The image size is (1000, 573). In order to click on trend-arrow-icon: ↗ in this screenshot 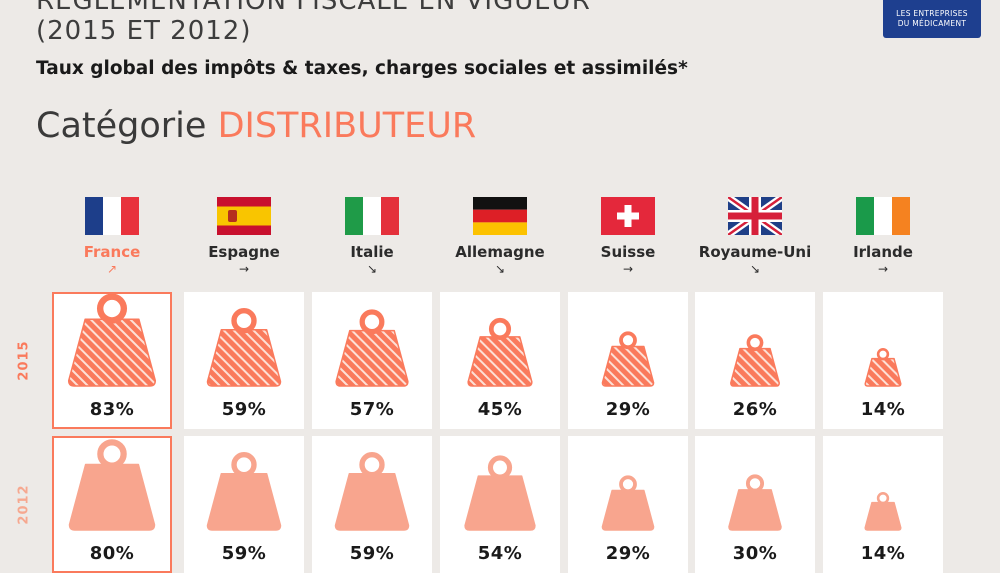, I will do `click(112, 269)`.